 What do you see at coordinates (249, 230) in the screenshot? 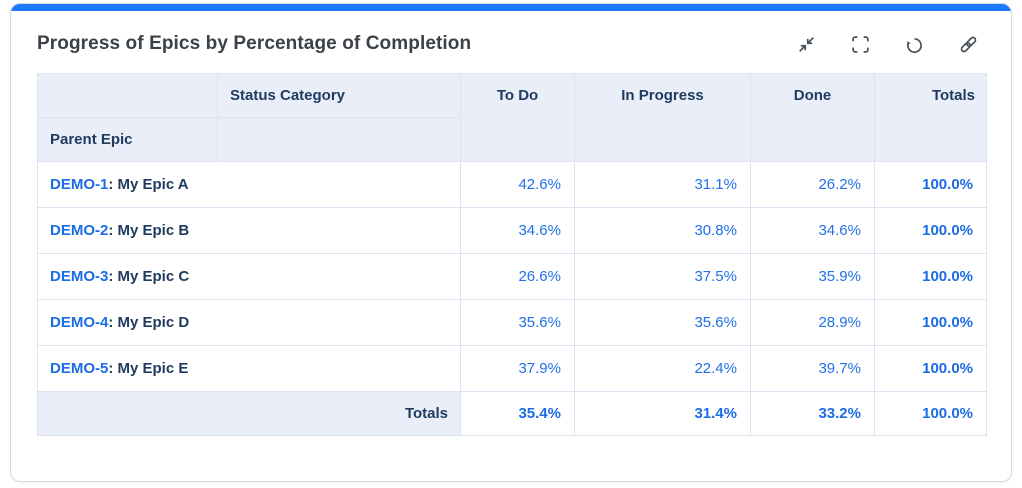
I see `epic-label-cell: DEMO-2: My Epic B` at bounding box center [249, 230].